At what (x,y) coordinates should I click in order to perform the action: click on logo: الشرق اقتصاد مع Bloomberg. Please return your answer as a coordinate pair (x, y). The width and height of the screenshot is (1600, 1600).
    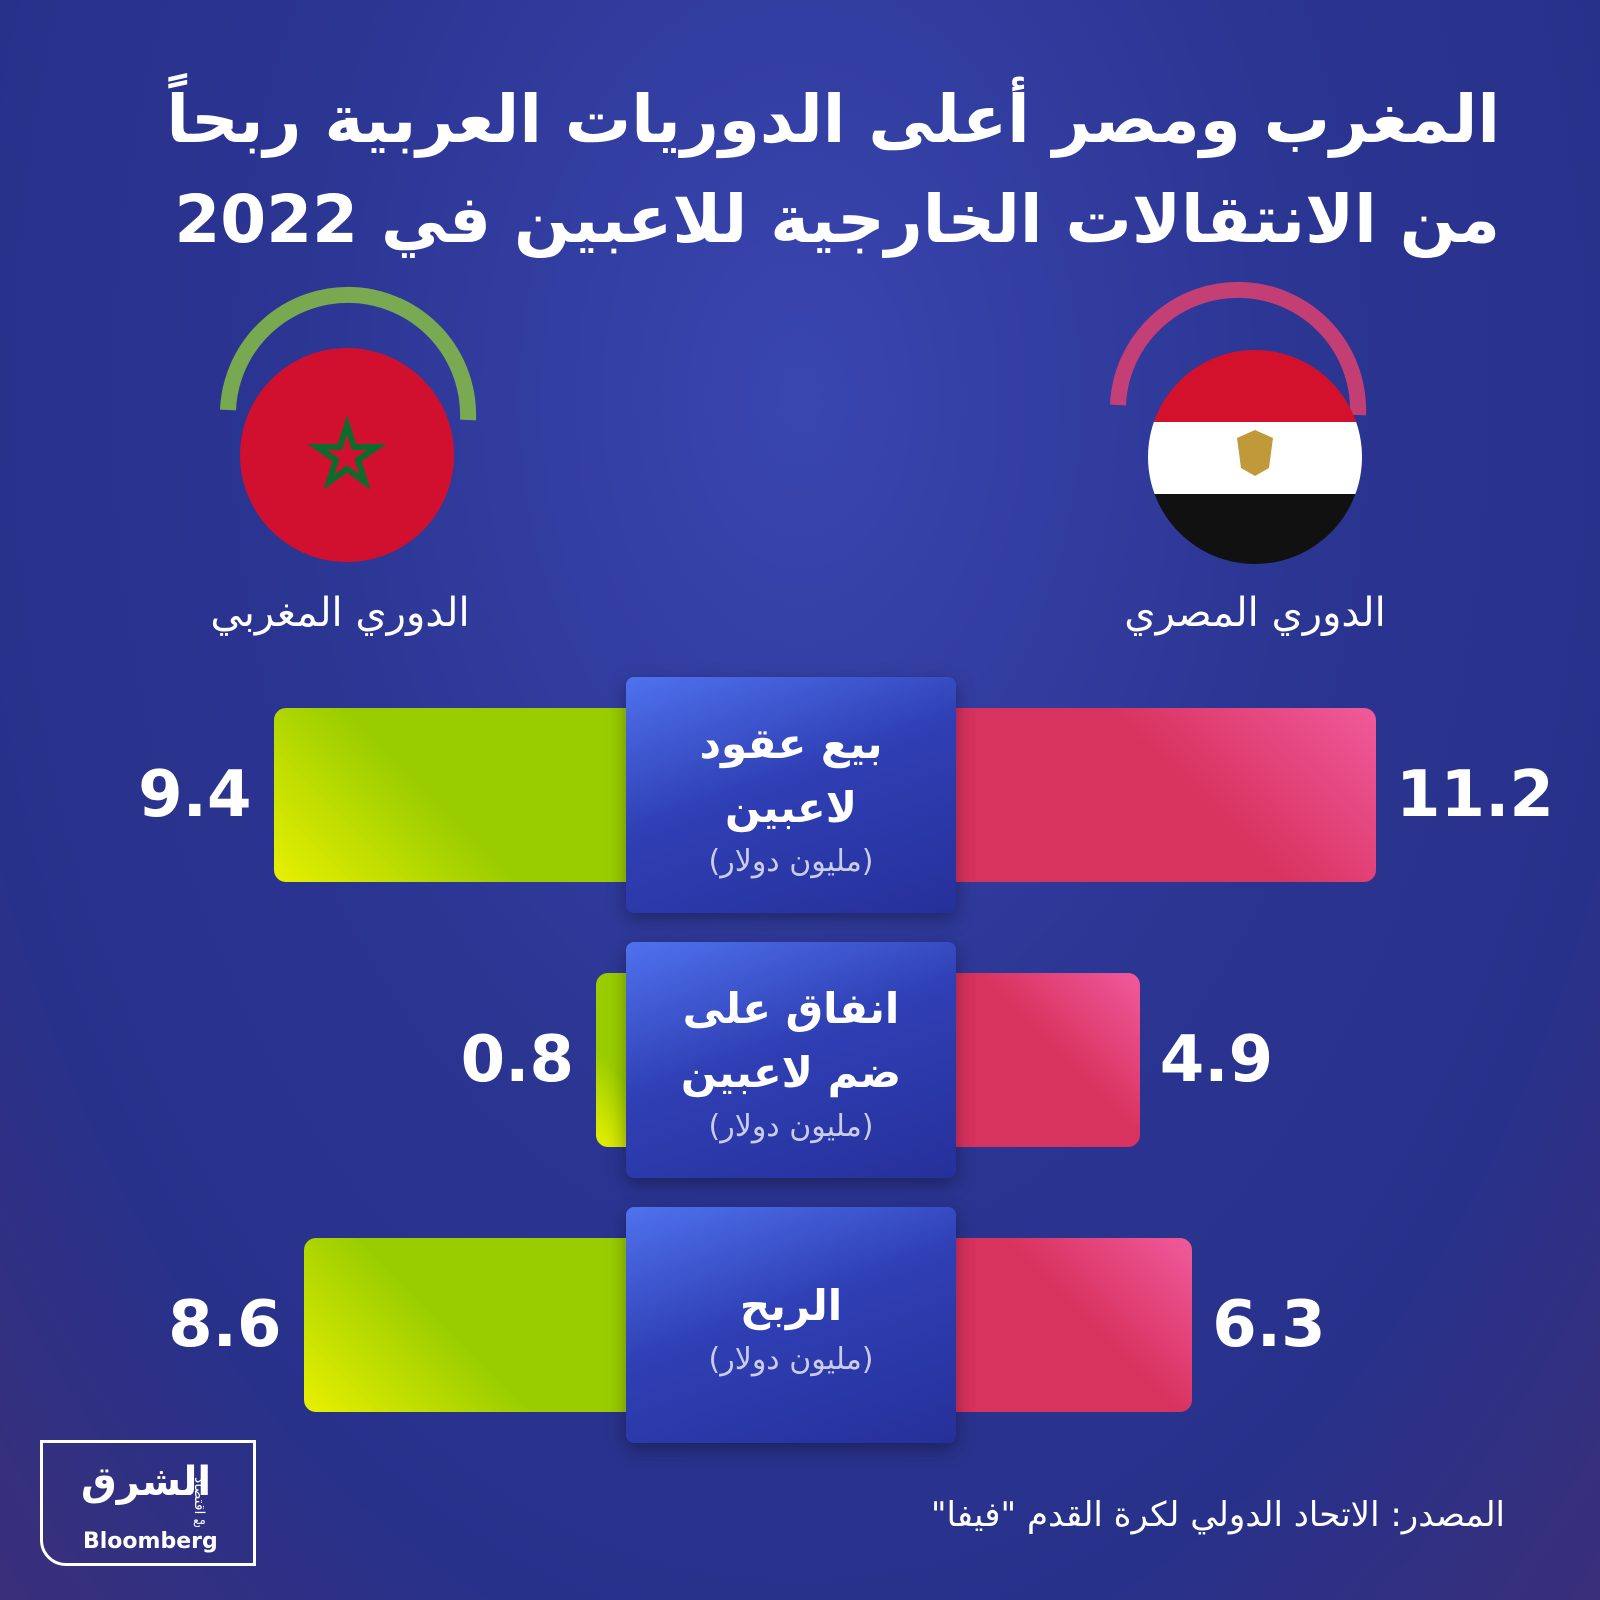
    Looking at the image, I should click on (148, 1503).